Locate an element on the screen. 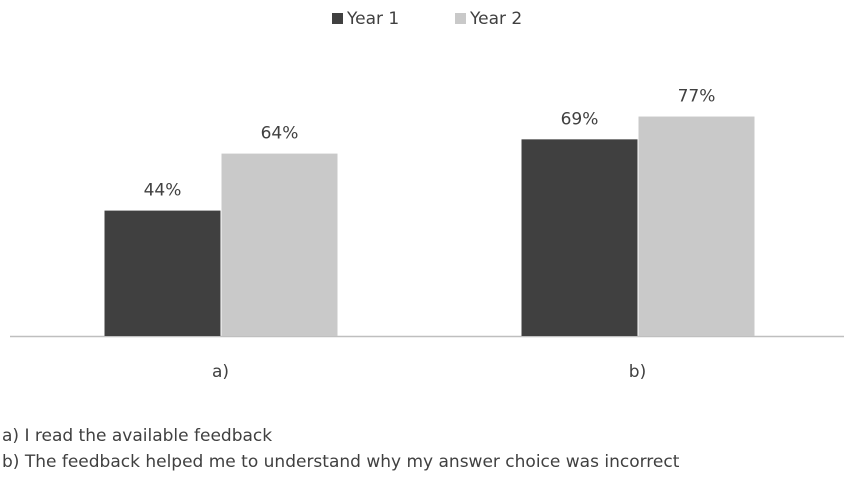 The height and width of the screenshot is (480, 844). legend-label: Year 2 is located at coordinates (495, 19).